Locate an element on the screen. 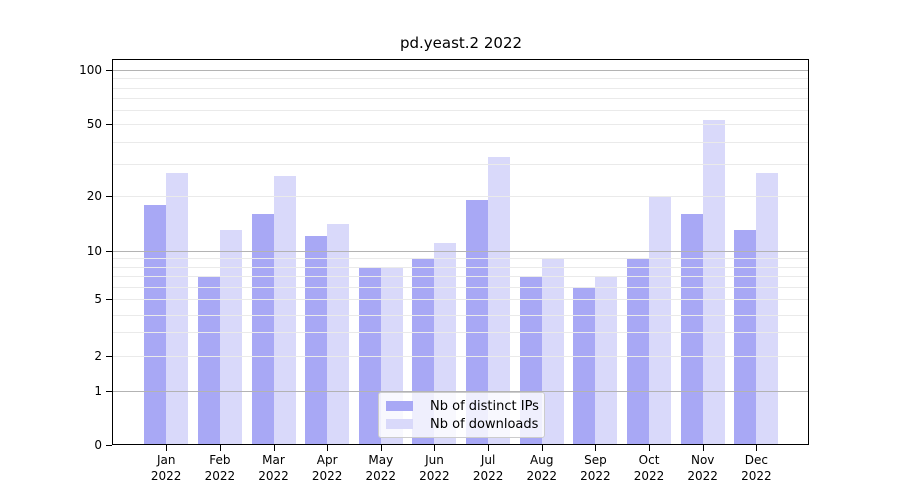  x-axis-label-jan: Jan 2022 is located at coordinates (166, 468).